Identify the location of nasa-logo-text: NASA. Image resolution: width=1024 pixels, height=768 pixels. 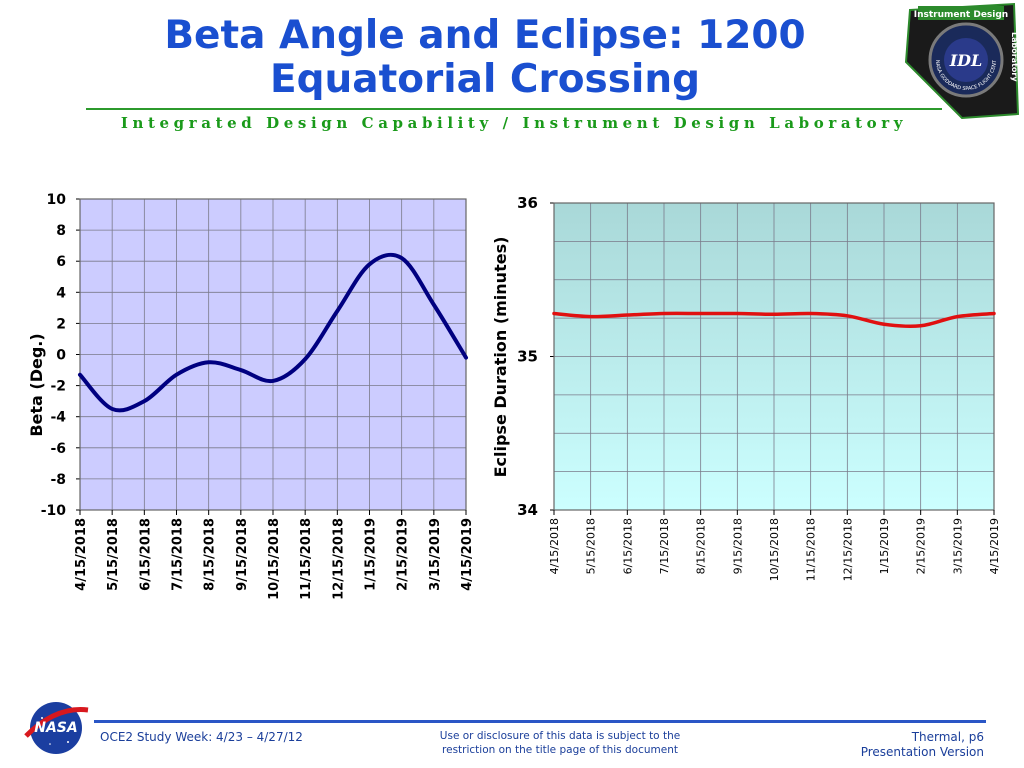
(55, 728).